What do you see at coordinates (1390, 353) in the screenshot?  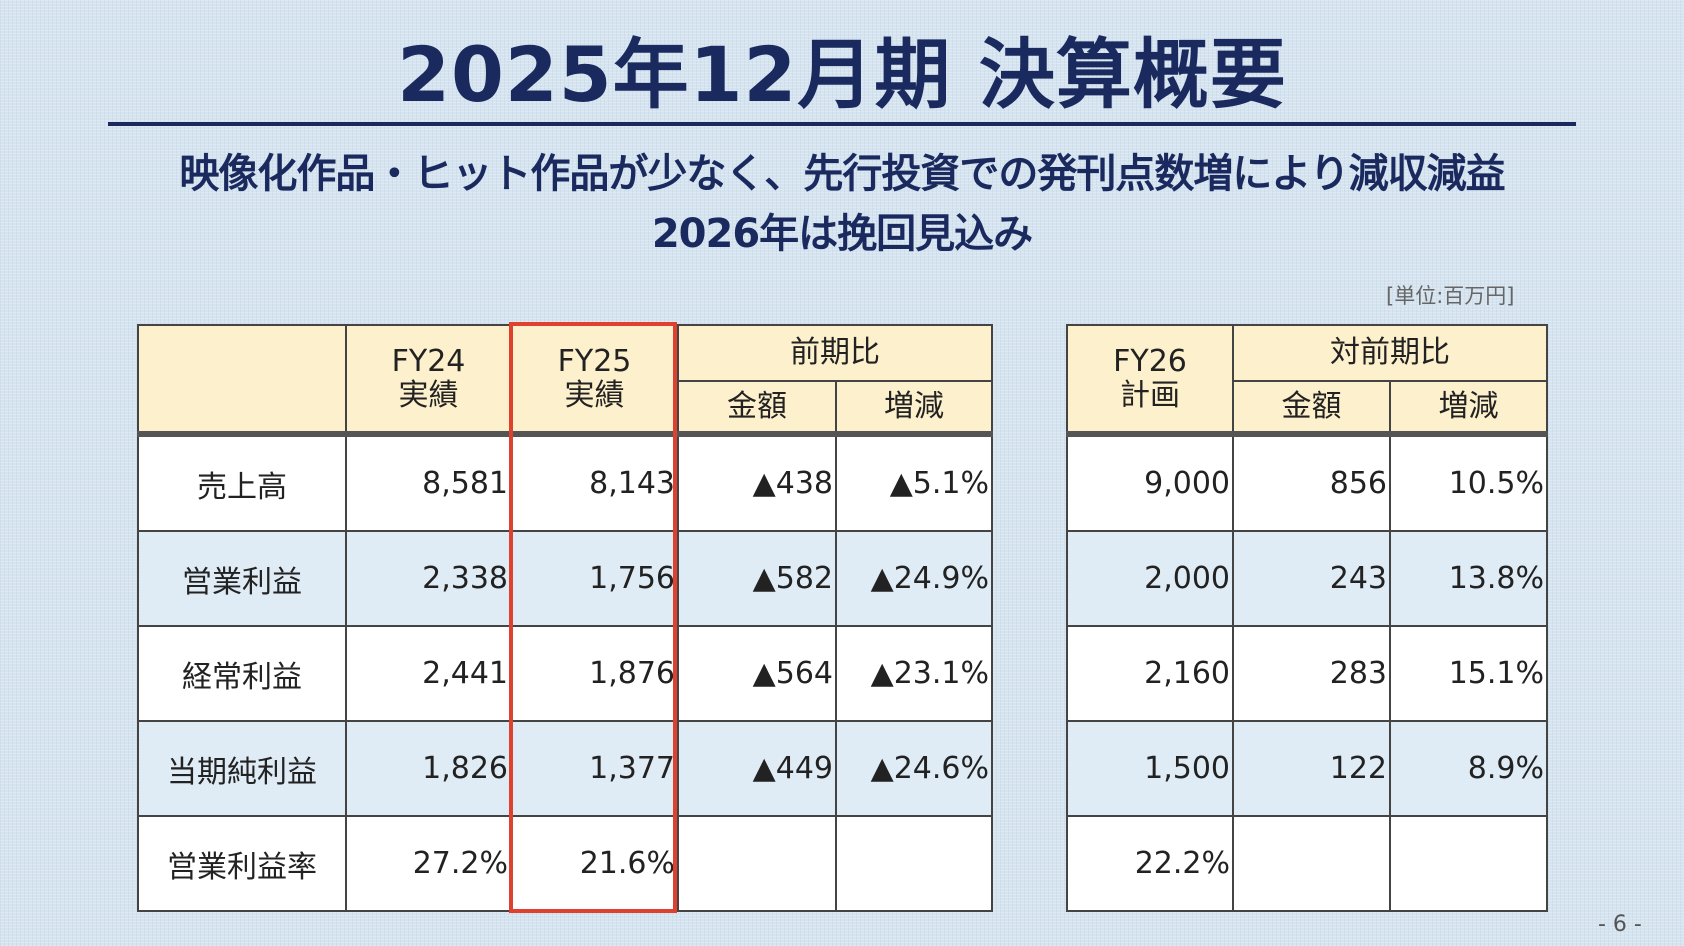 I see `header-yoy: 対前期比` at bounding box center [1390, 353].